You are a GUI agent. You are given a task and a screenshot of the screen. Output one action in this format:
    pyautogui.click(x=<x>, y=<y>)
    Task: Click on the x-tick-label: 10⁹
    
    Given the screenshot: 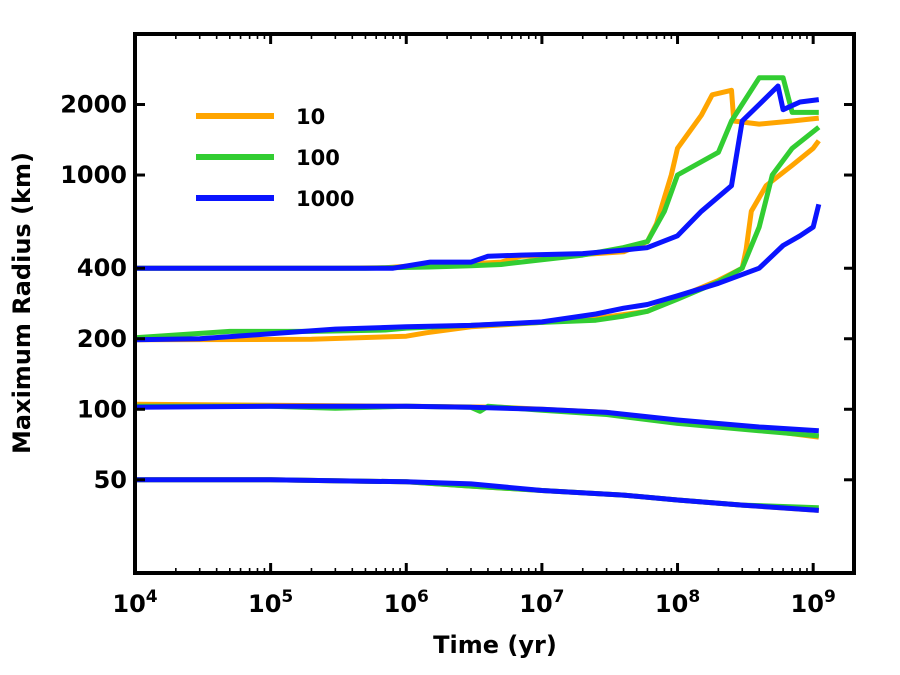 What is the action you would take?
    pyautogui.click(x=813, y=602)
    